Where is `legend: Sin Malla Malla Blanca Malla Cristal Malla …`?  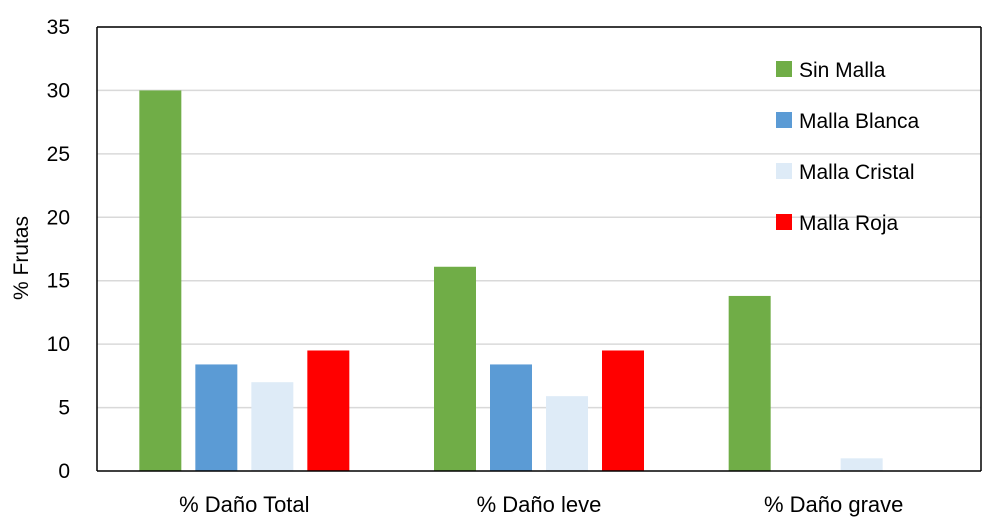
legend: Sin Malla Malla Blanca Malla Cristal Malla … is located at coordinates (848, 147).